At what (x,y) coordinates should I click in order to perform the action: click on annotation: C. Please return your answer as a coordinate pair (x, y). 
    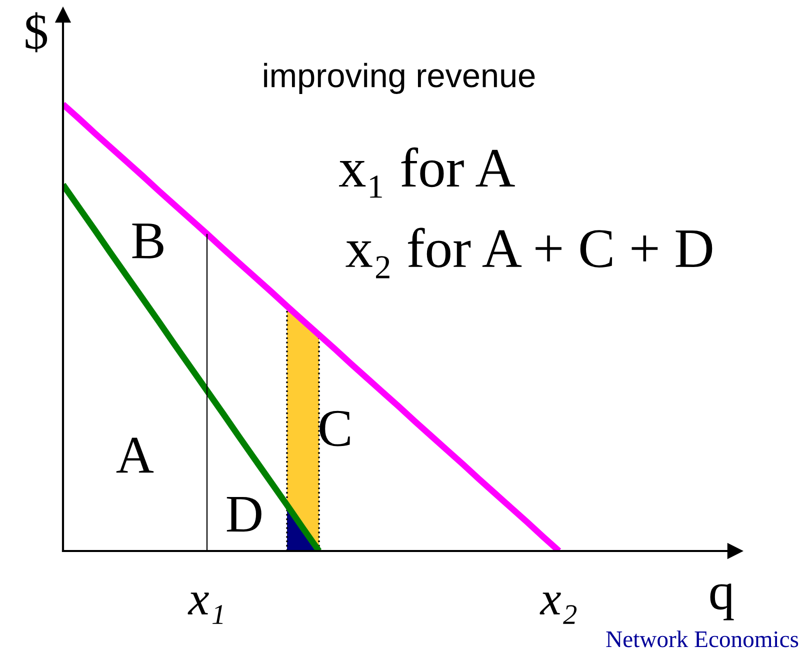
    Looking at the image, I should click on (335, 428).